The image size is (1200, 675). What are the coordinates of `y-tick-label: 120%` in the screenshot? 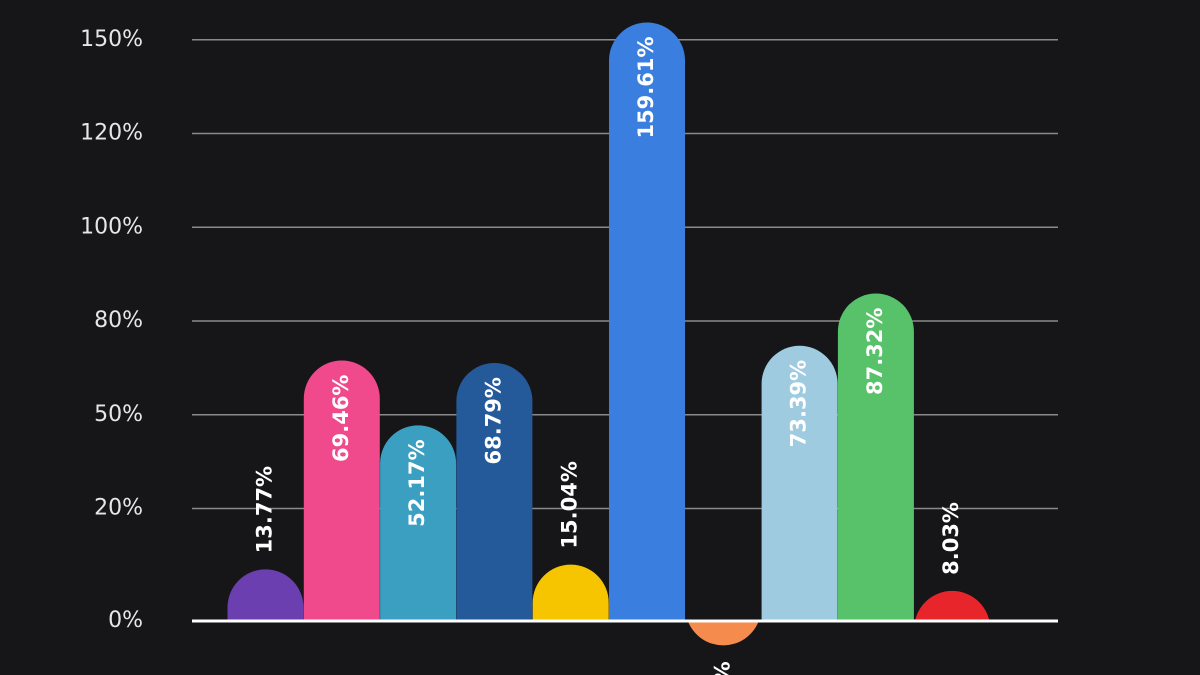 It's located at (111, 133).